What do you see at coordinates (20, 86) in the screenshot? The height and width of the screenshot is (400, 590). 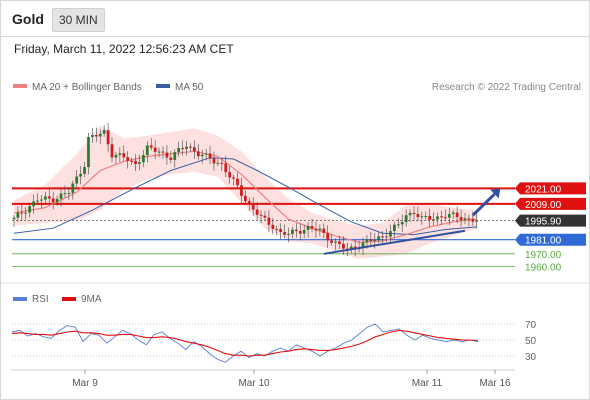 I see `ma20-legend-swatch` at bounding box center [20, 86].